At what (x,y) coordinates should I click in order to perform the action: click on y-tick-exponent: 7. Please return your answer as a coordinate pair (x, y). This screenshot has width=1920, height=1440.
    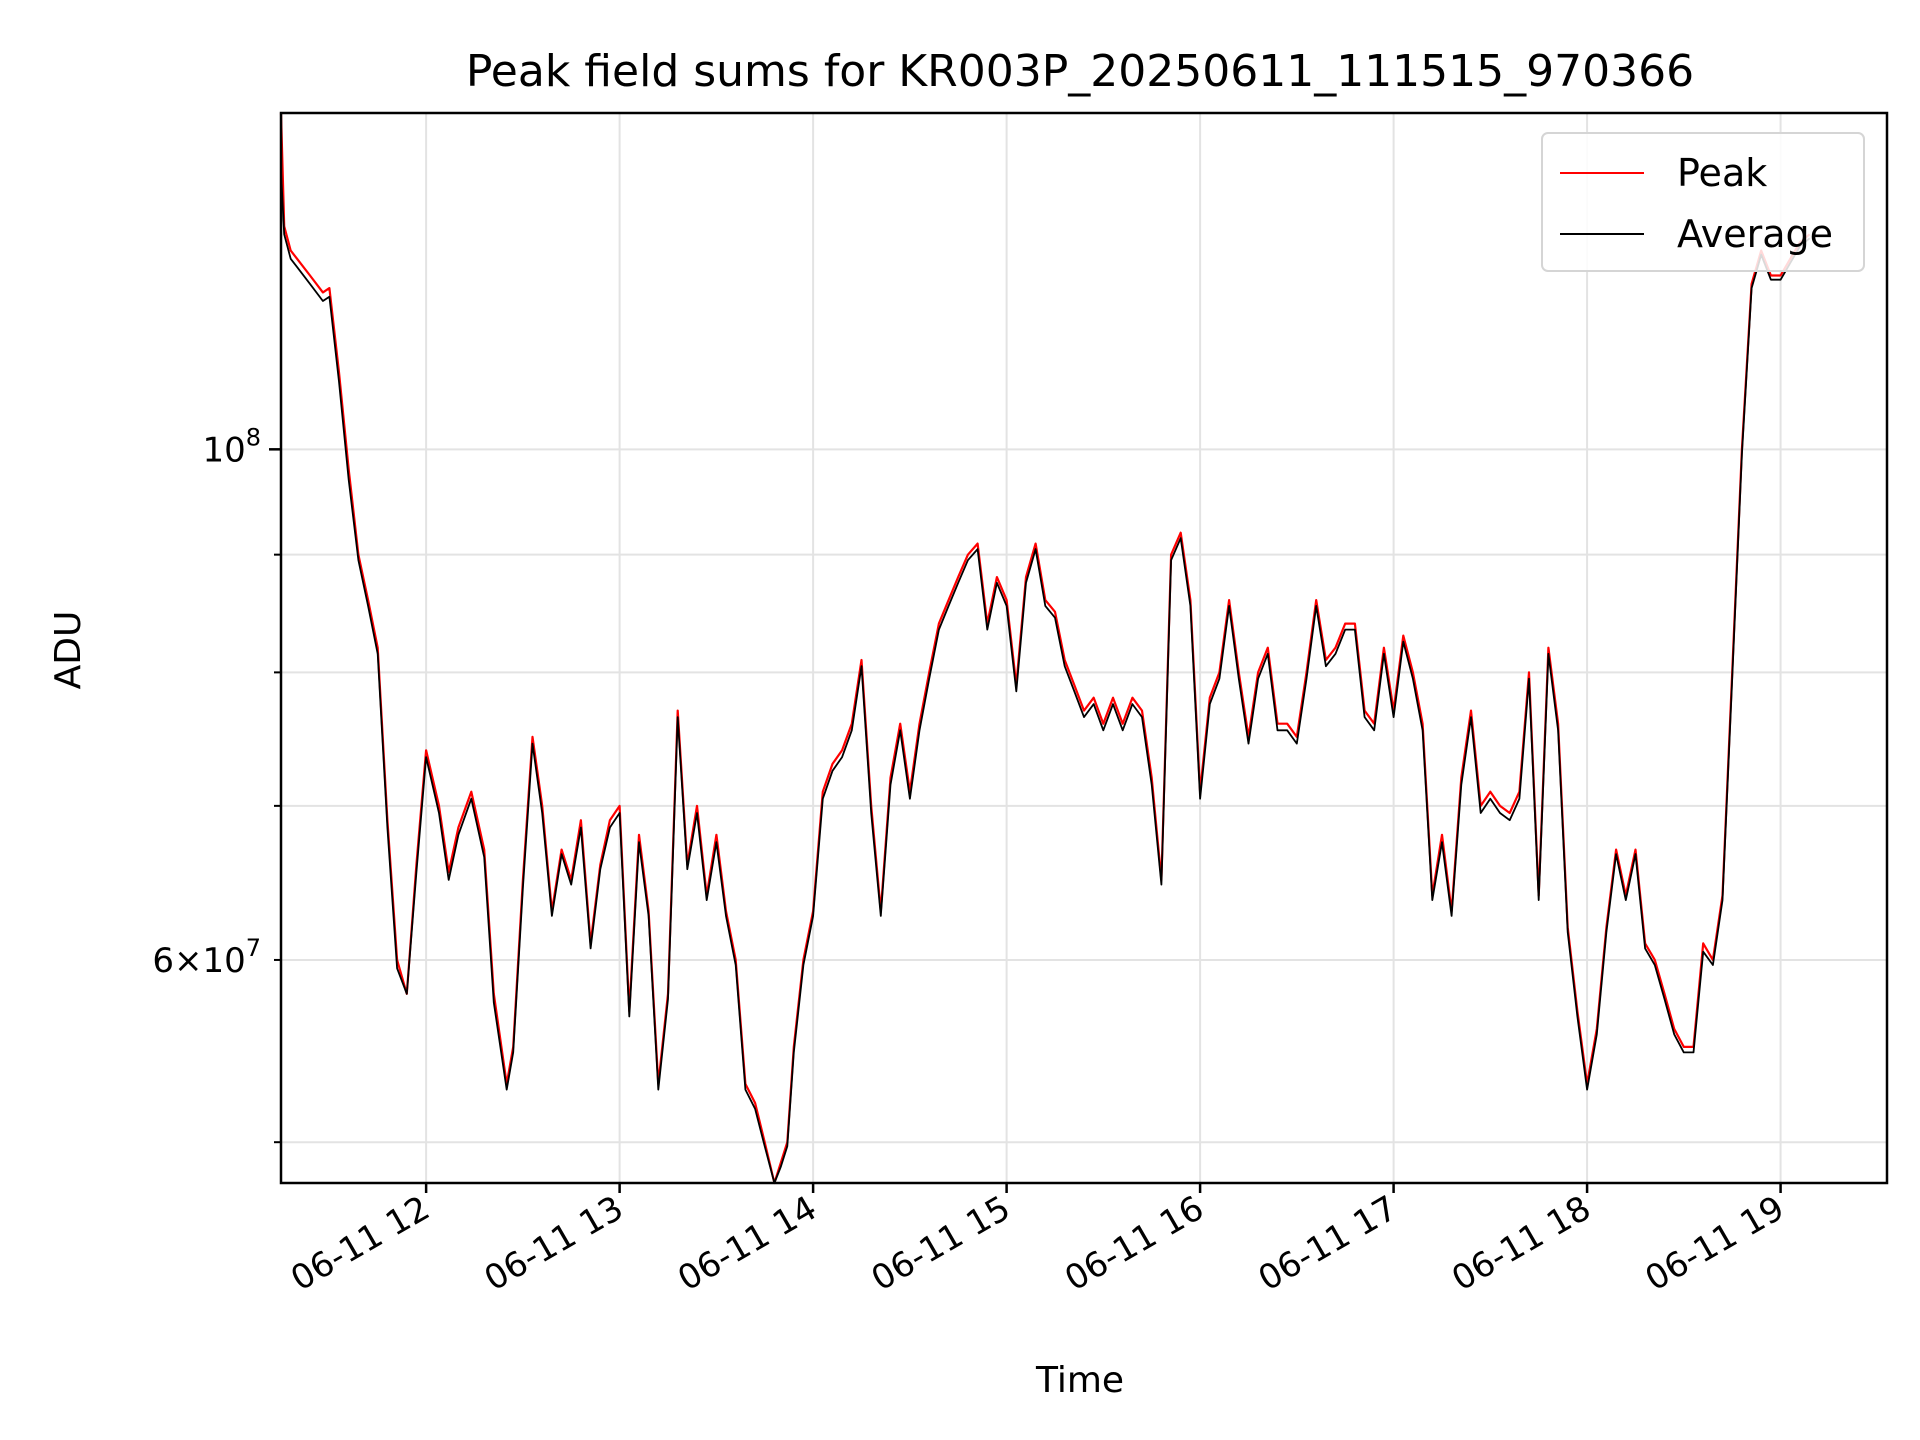
    Looking at the image, I should click on (253, 948).